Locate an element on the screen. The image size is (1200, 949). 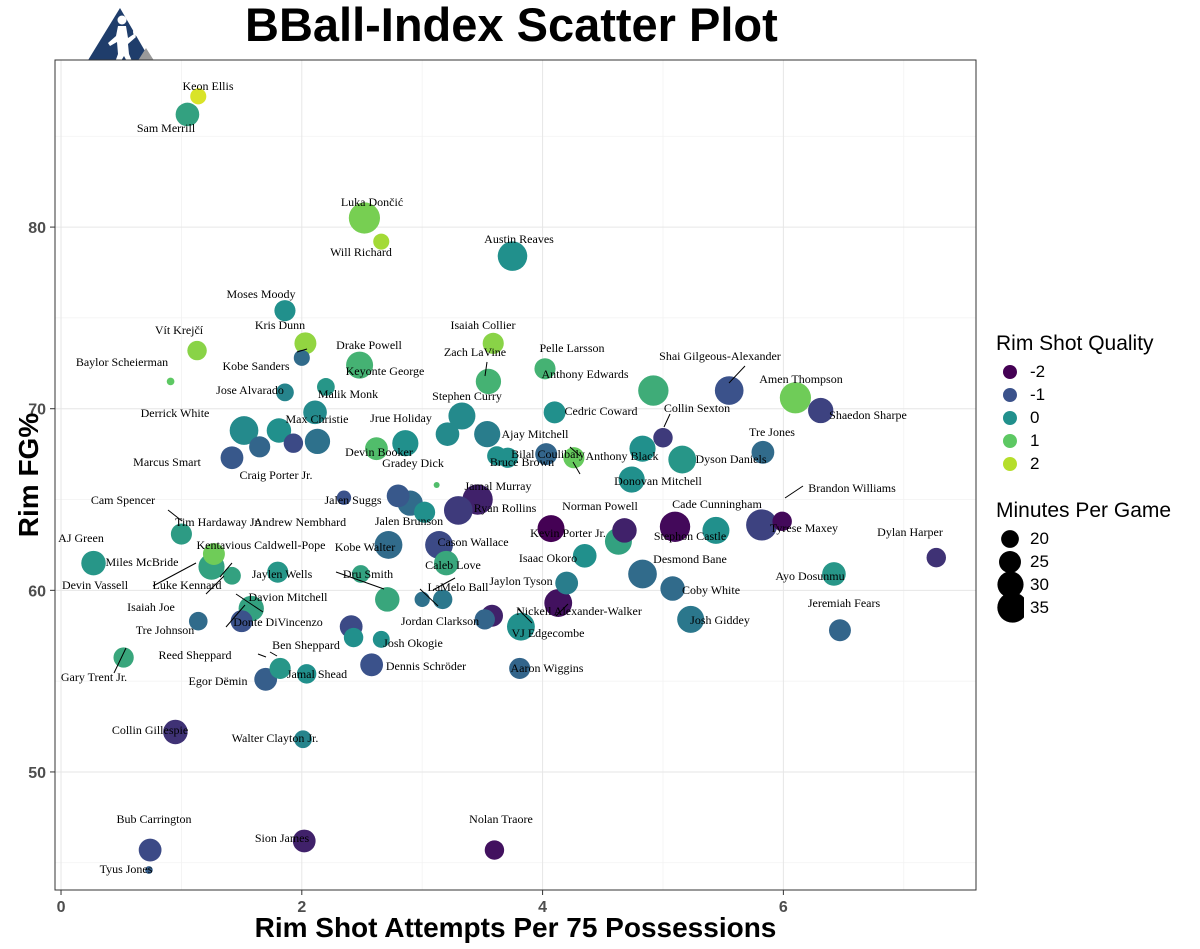
point-label: AJ Green is located at coordinates (81, 538).